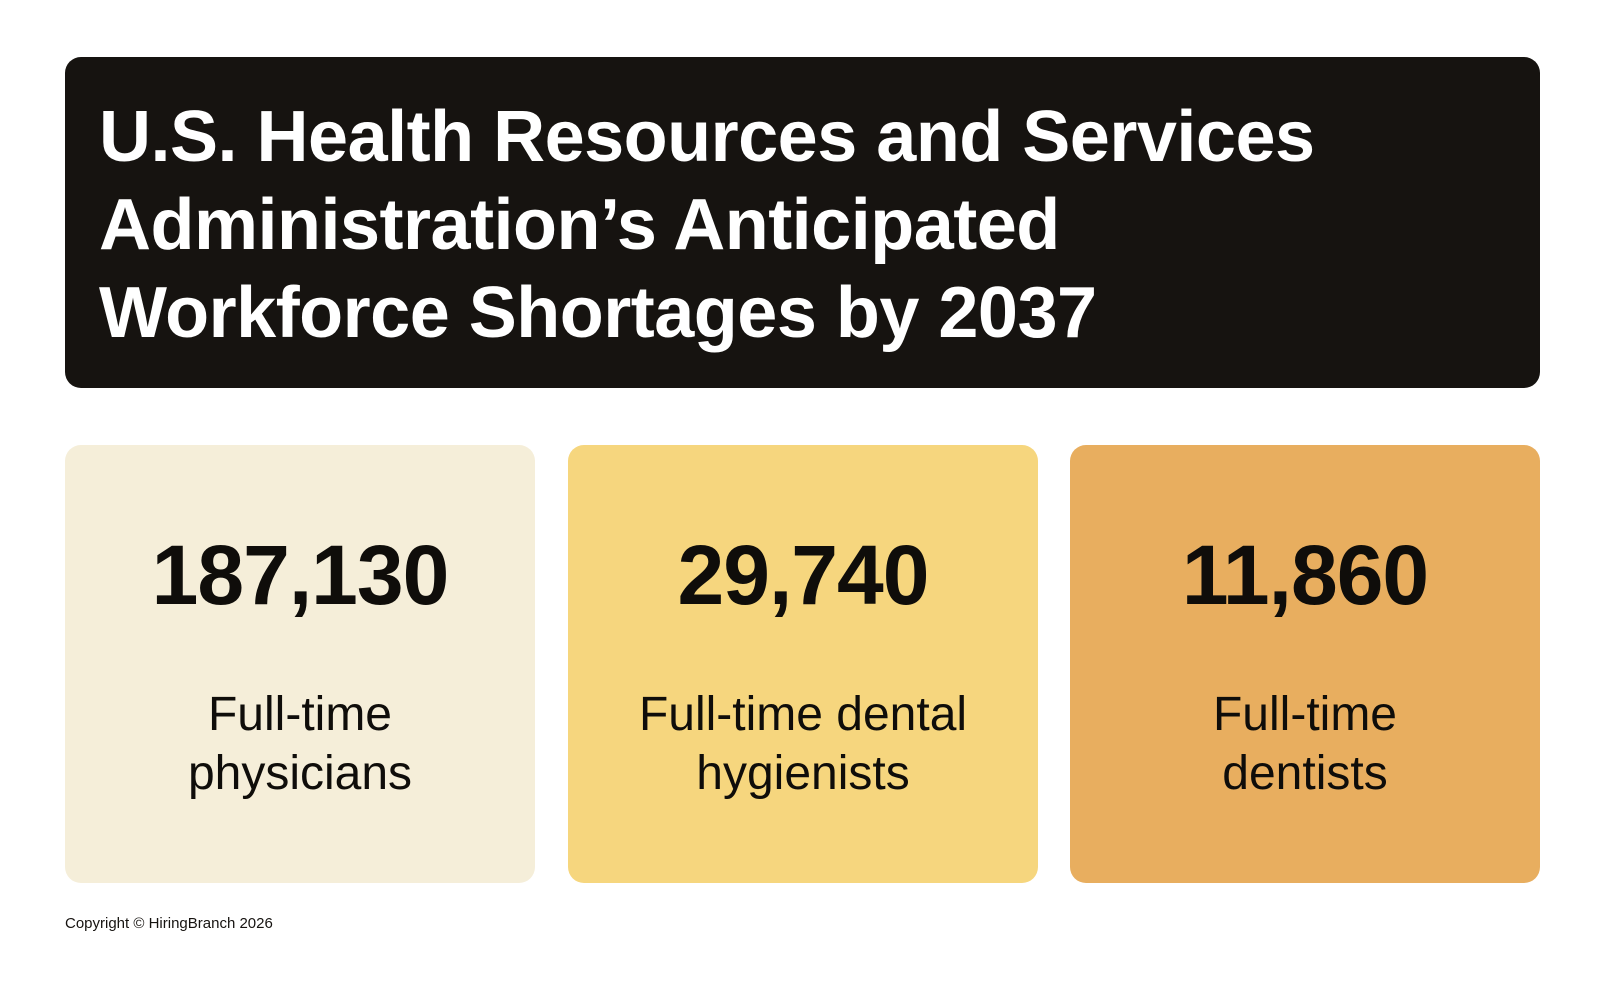  Describe the element at coordinates (598, 313) in the screenshot. I see `title-line-3: Workforce Shortages by 2037` at that location.